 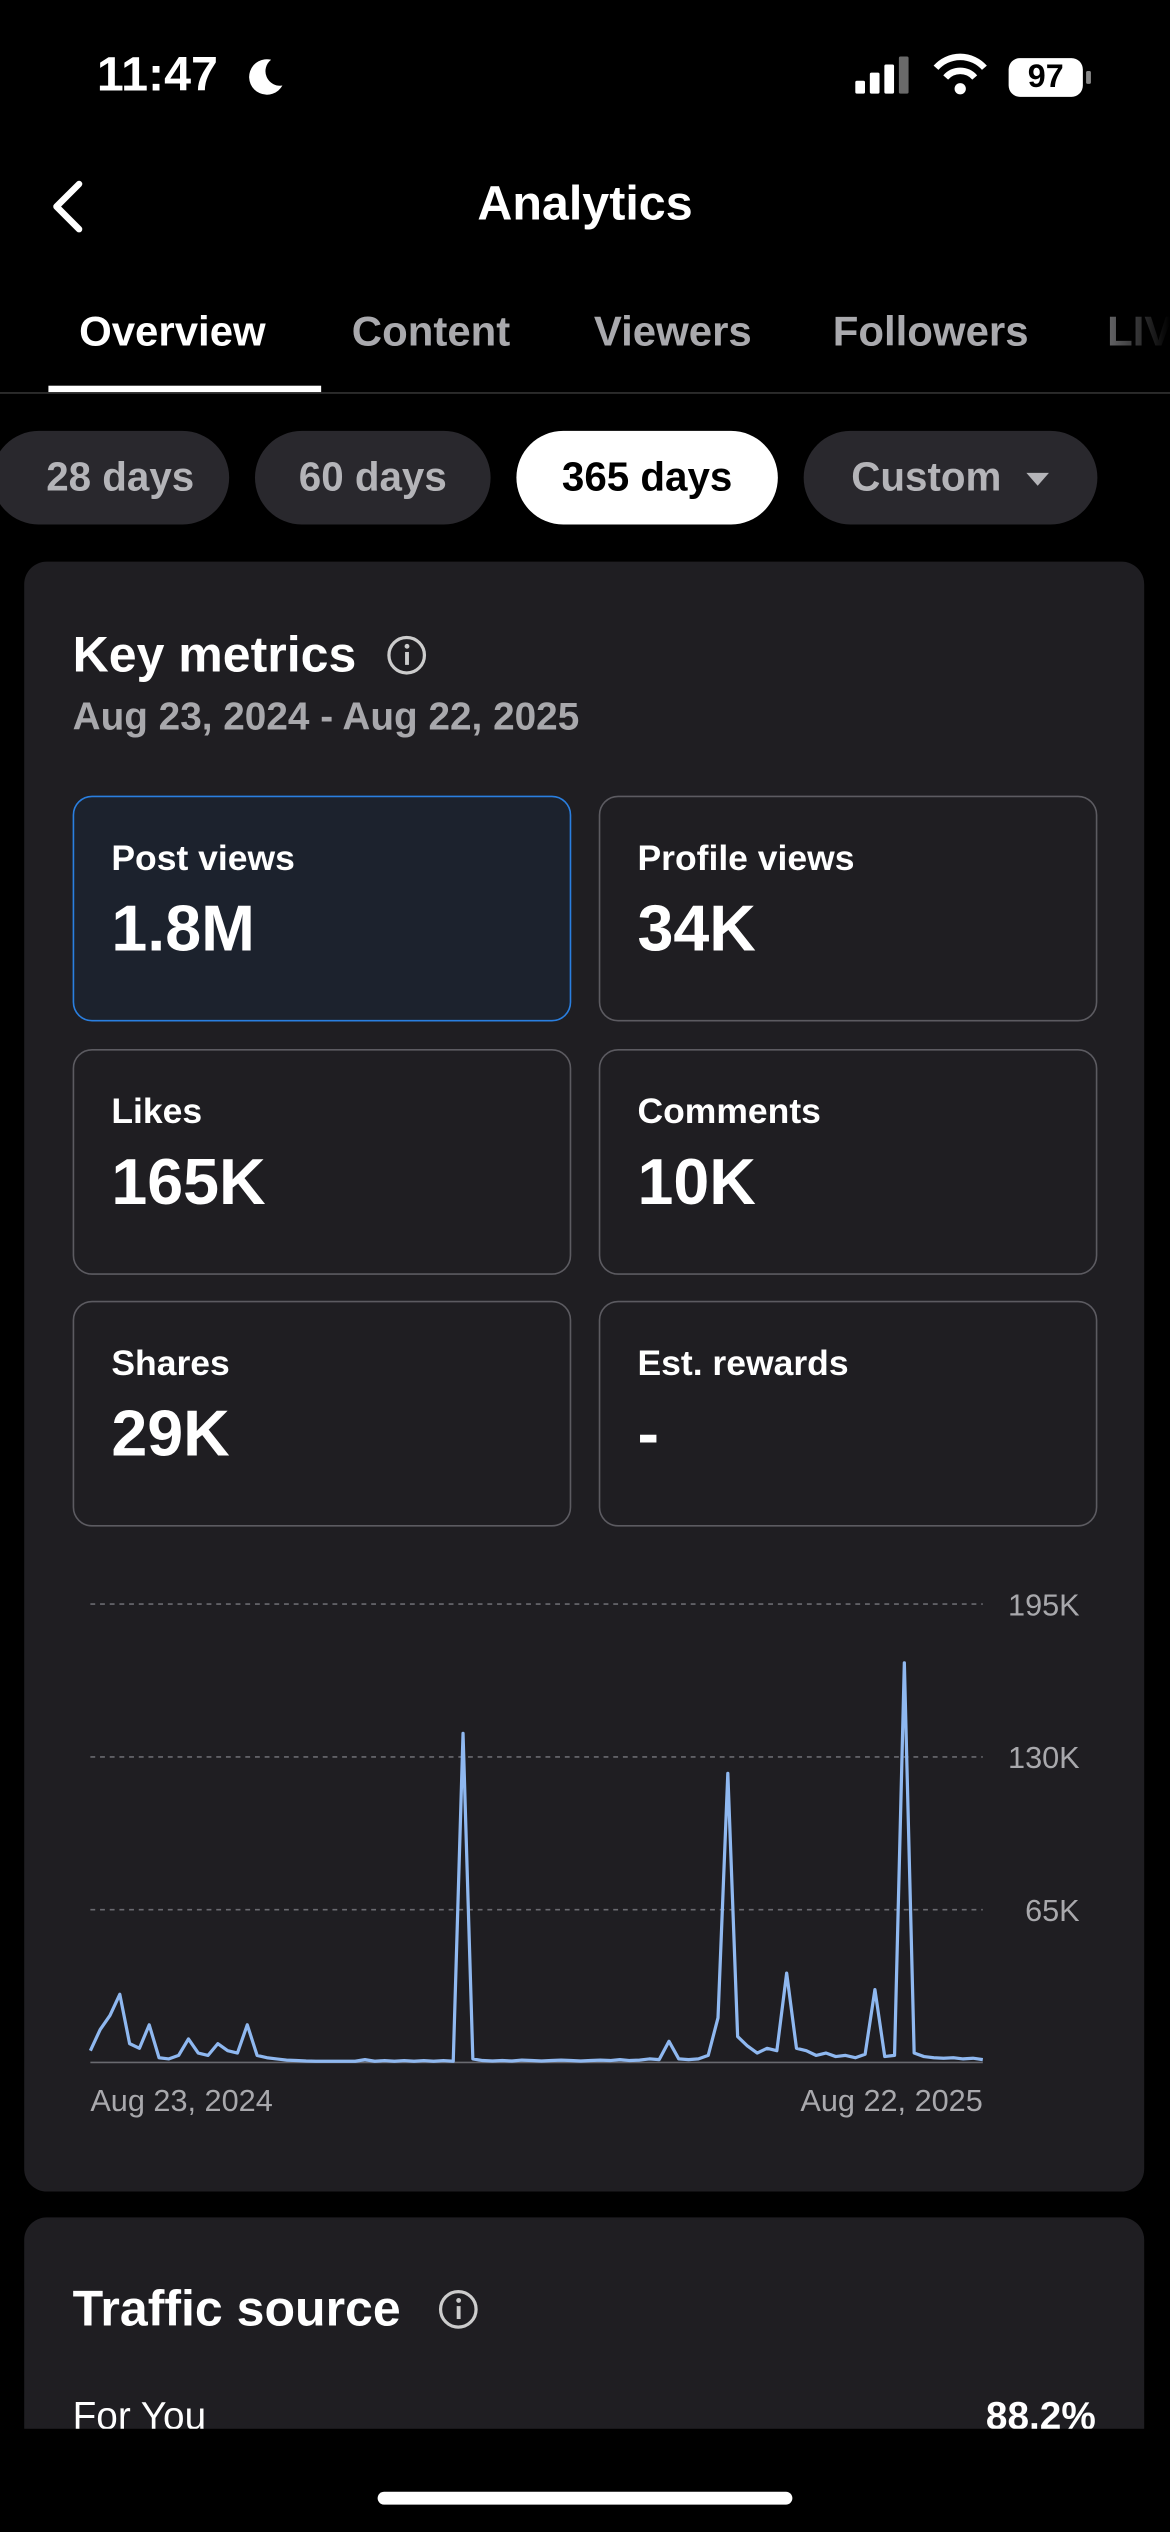 I want to click on back-button, so click(x=69, y=208).